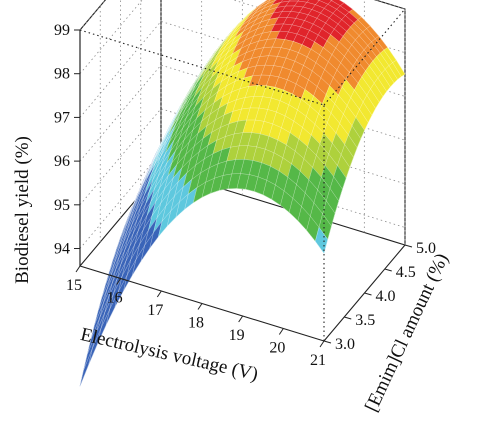 The width and height of the screenshot is (500, 427). Describe the element at coordinates (277, 348) in the screenshot. I see `x-tick-label: 20` at that location.